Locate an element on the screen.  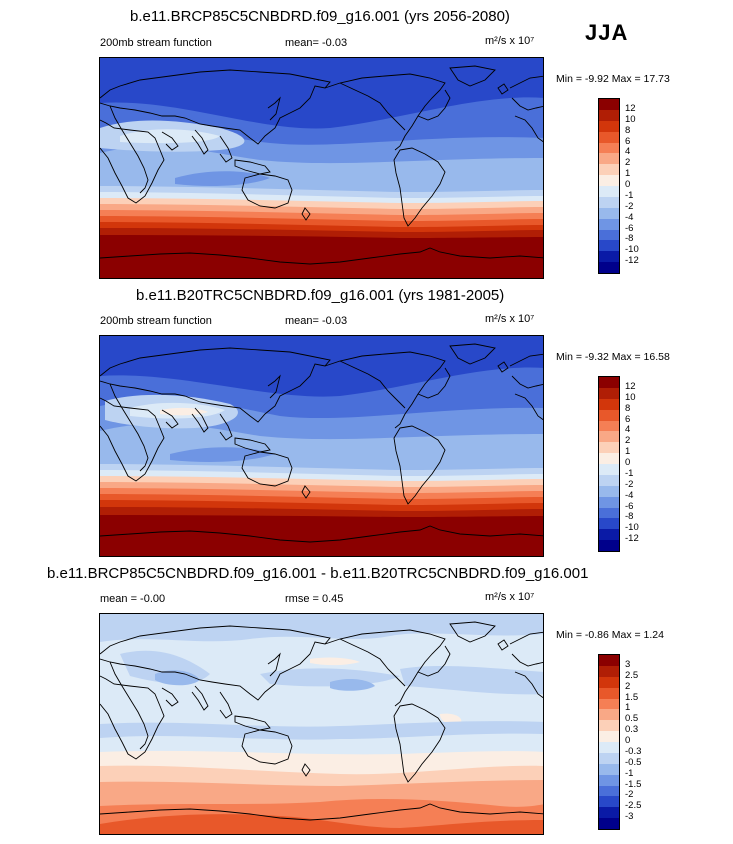
panel2-colorbar-swatches is located at coordinates (609, 464).